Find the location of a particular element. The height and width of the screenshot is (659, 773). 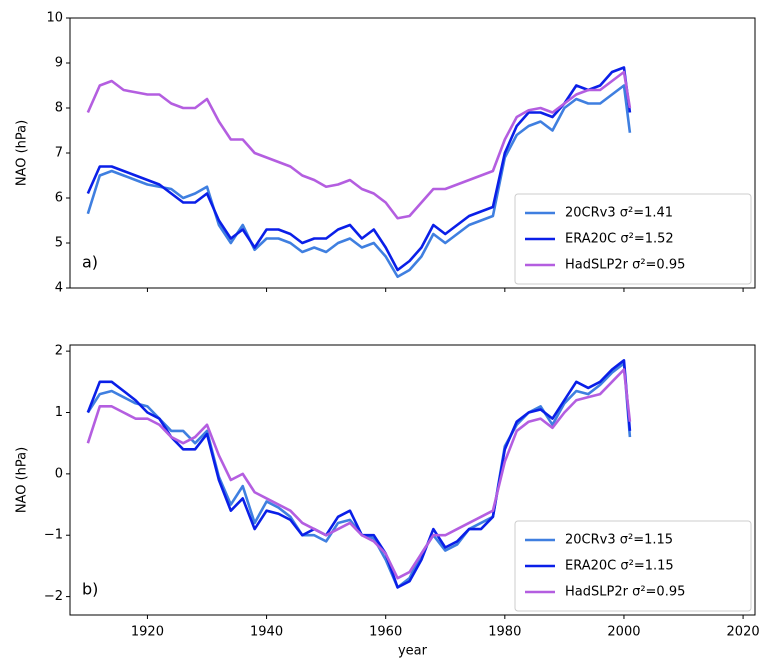

y-tick-label: −1 is located at coordinates (53, 535).